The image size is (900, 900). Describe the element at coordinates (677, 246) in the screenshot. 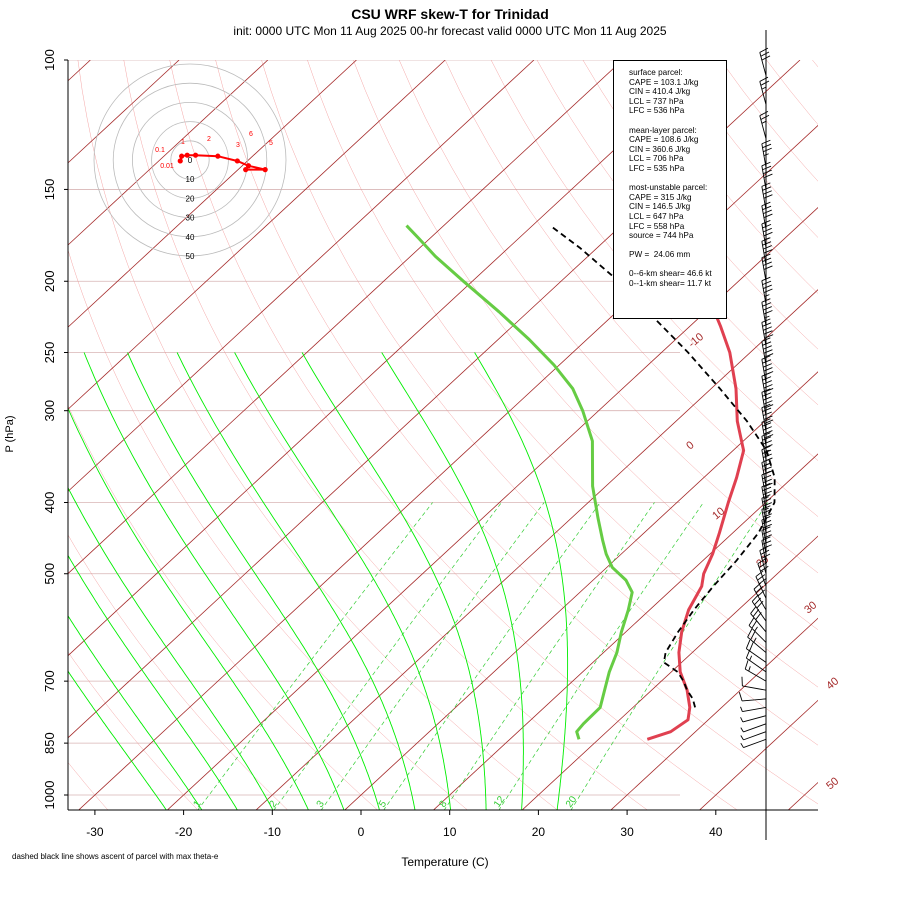

I see `info-line` at that location.